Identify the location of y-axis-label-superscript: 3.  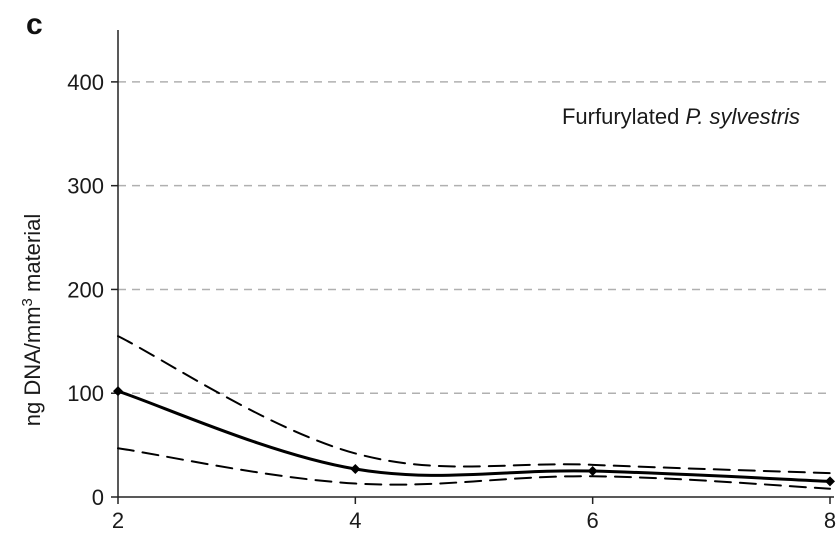
(27, 302).